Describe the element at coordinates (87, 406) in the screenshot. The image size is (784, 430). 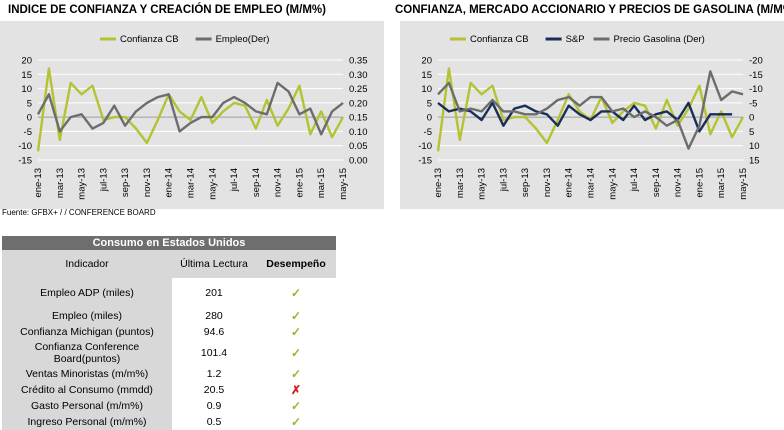
I see `row-indicator: Gasto Personal (m/m%)` at that location.